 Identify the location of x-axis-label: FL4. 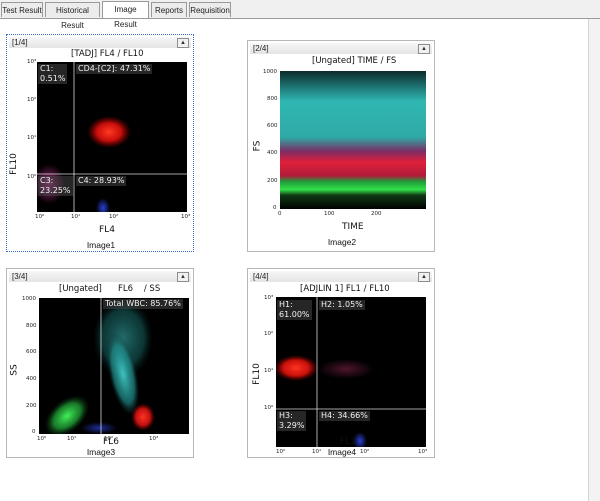
(107, 230).